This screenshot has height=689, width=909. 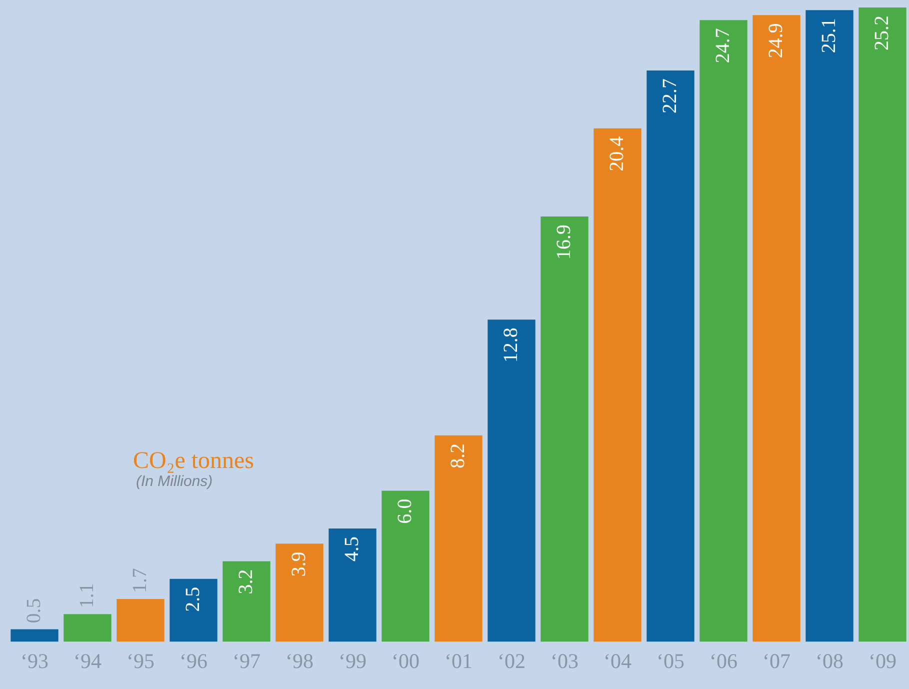 I want to click on x-tick-label: ‘09, so click(x=882, y=660).